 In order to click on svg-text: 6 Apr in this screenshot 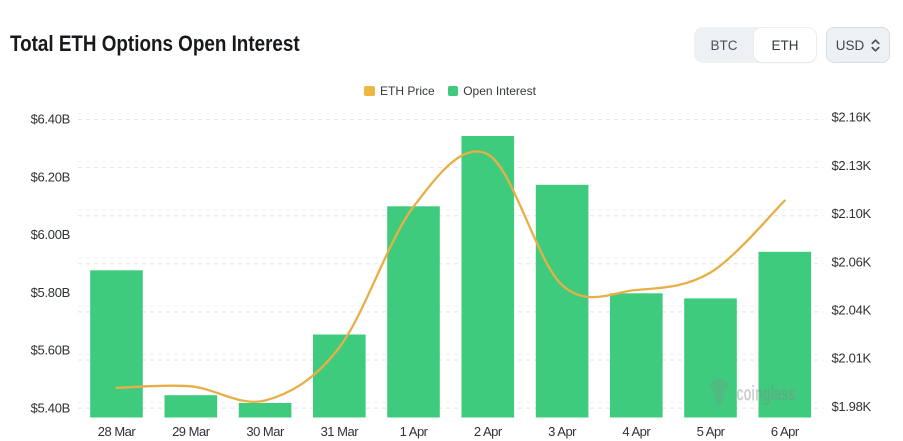, I will do `click(785, 431)`.